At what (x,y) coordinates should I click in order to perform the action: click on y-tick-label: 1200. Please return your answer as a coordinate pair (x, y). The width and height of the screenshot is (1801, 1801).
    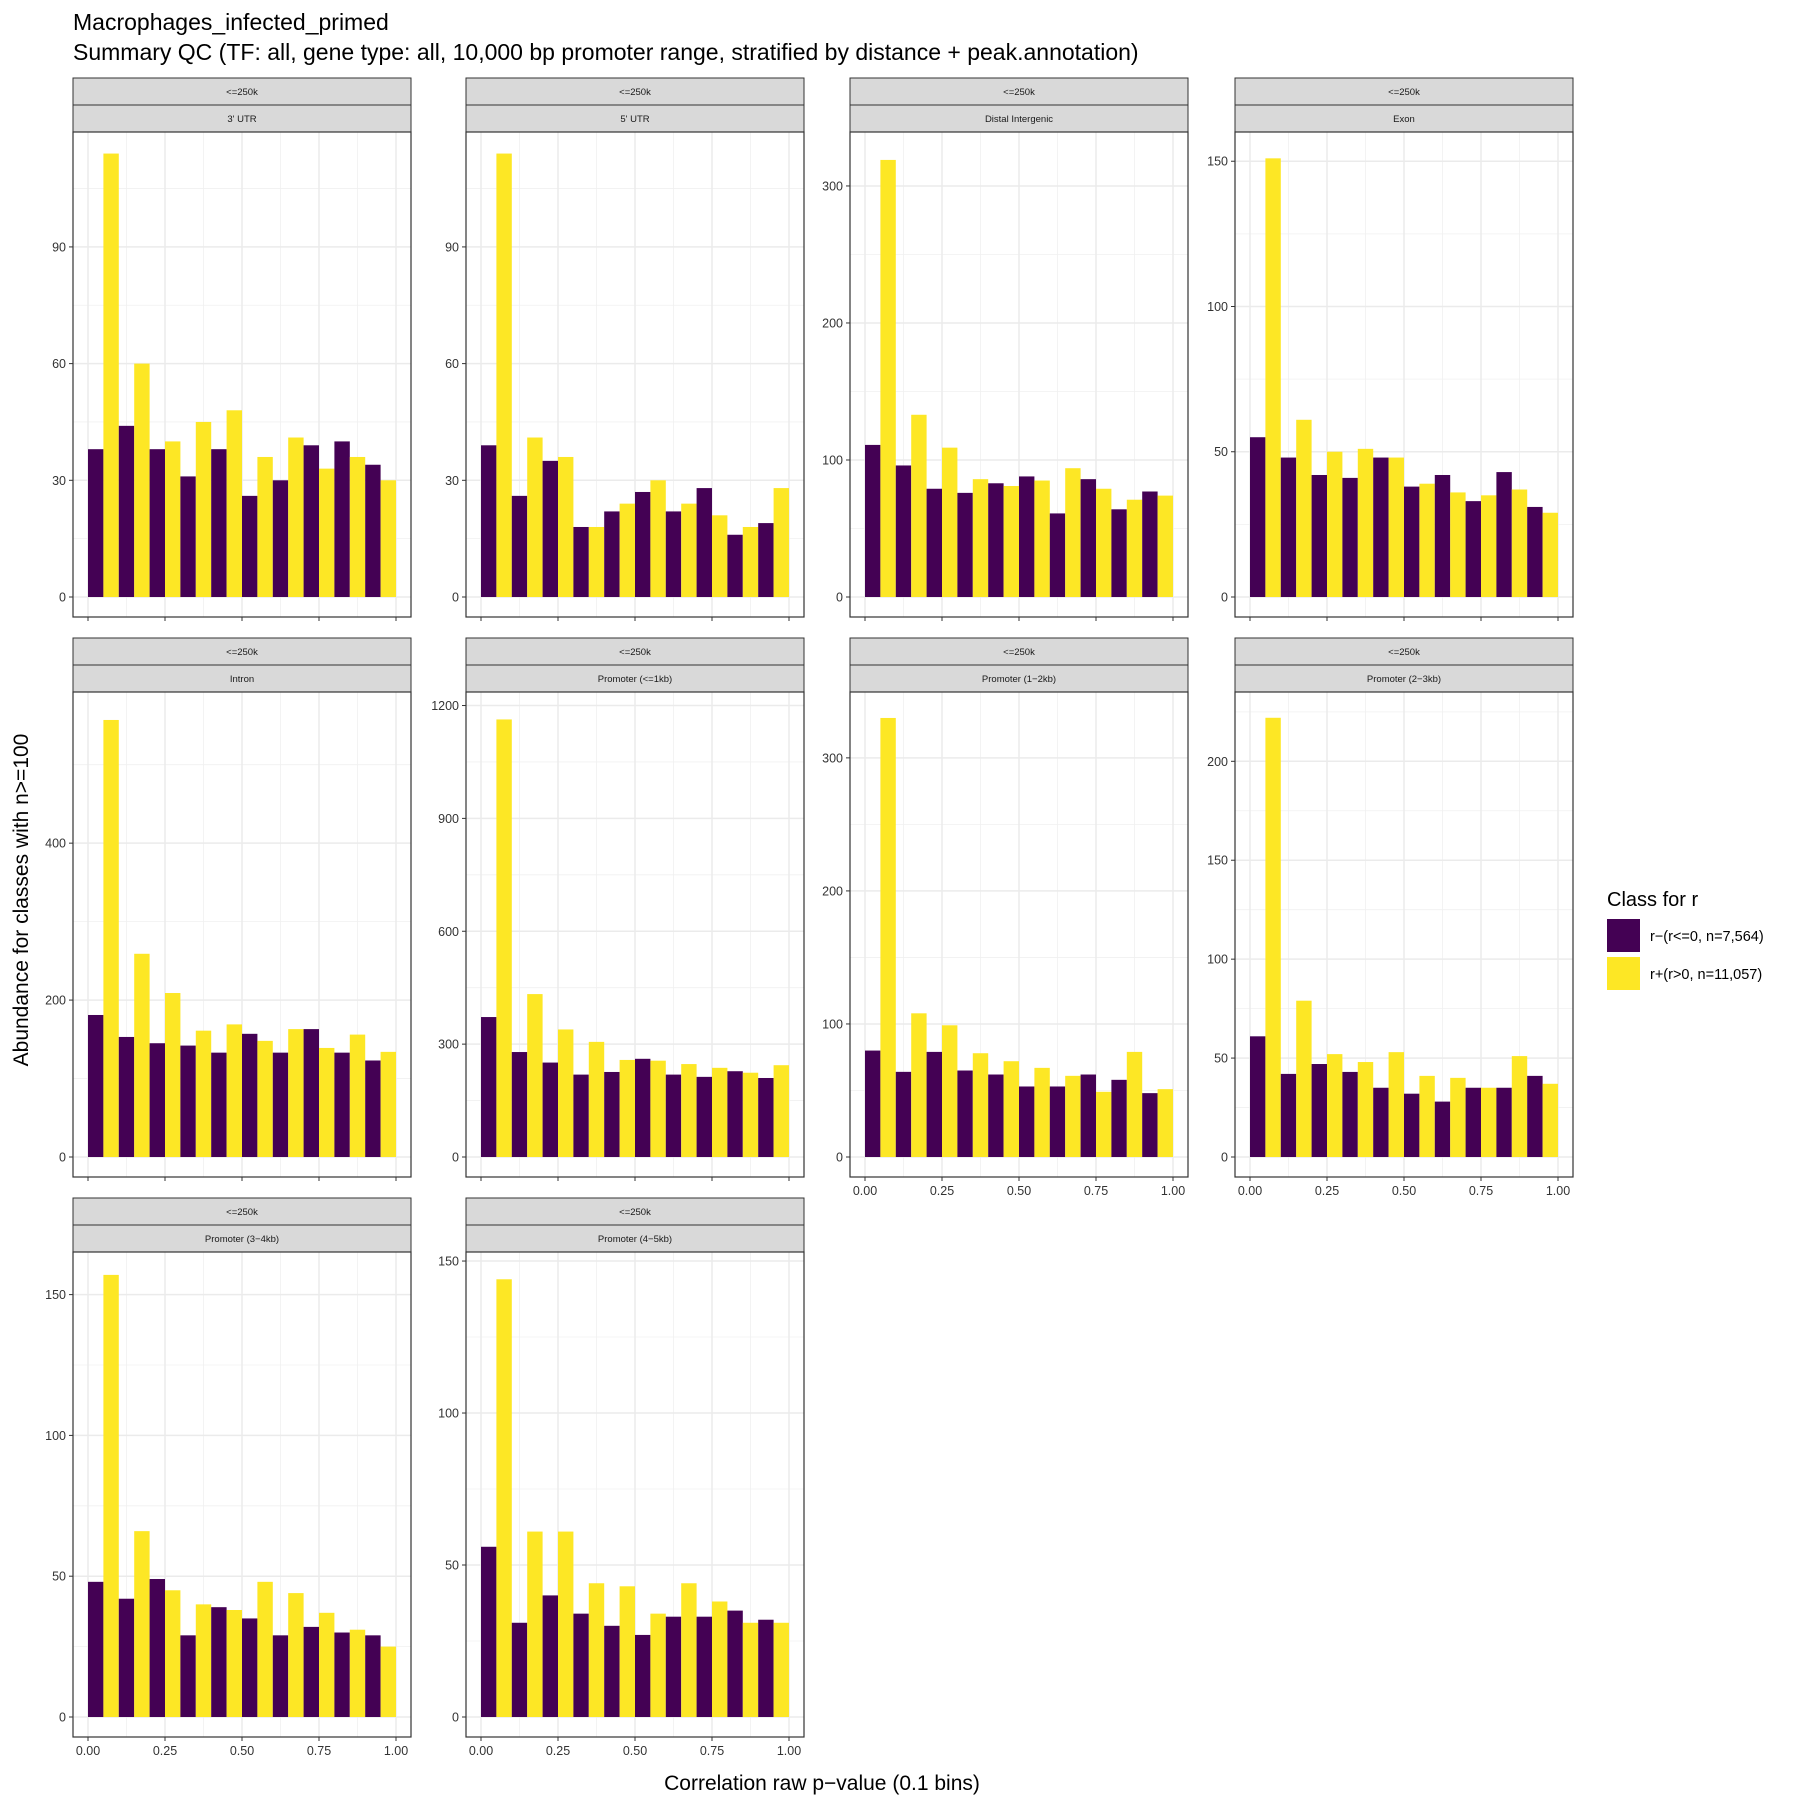
    Looking at the image, I should click on (445, 706).